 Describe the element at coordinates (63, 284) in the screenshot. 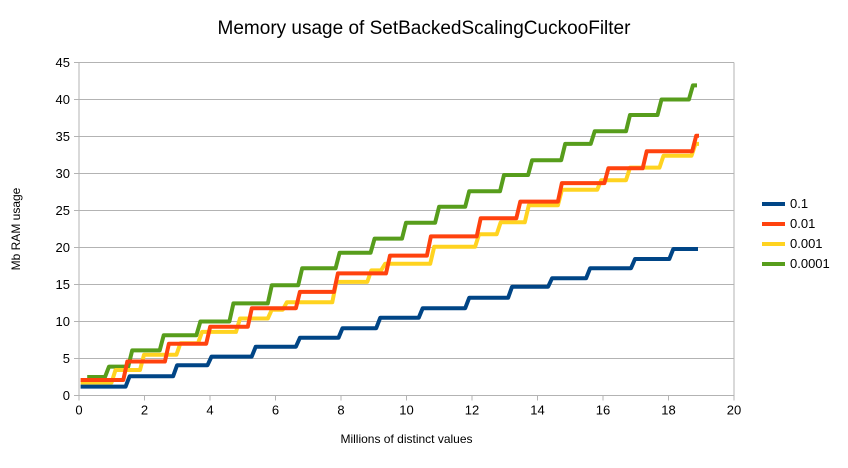

I see `y-tick-label-15: 15` at that location.